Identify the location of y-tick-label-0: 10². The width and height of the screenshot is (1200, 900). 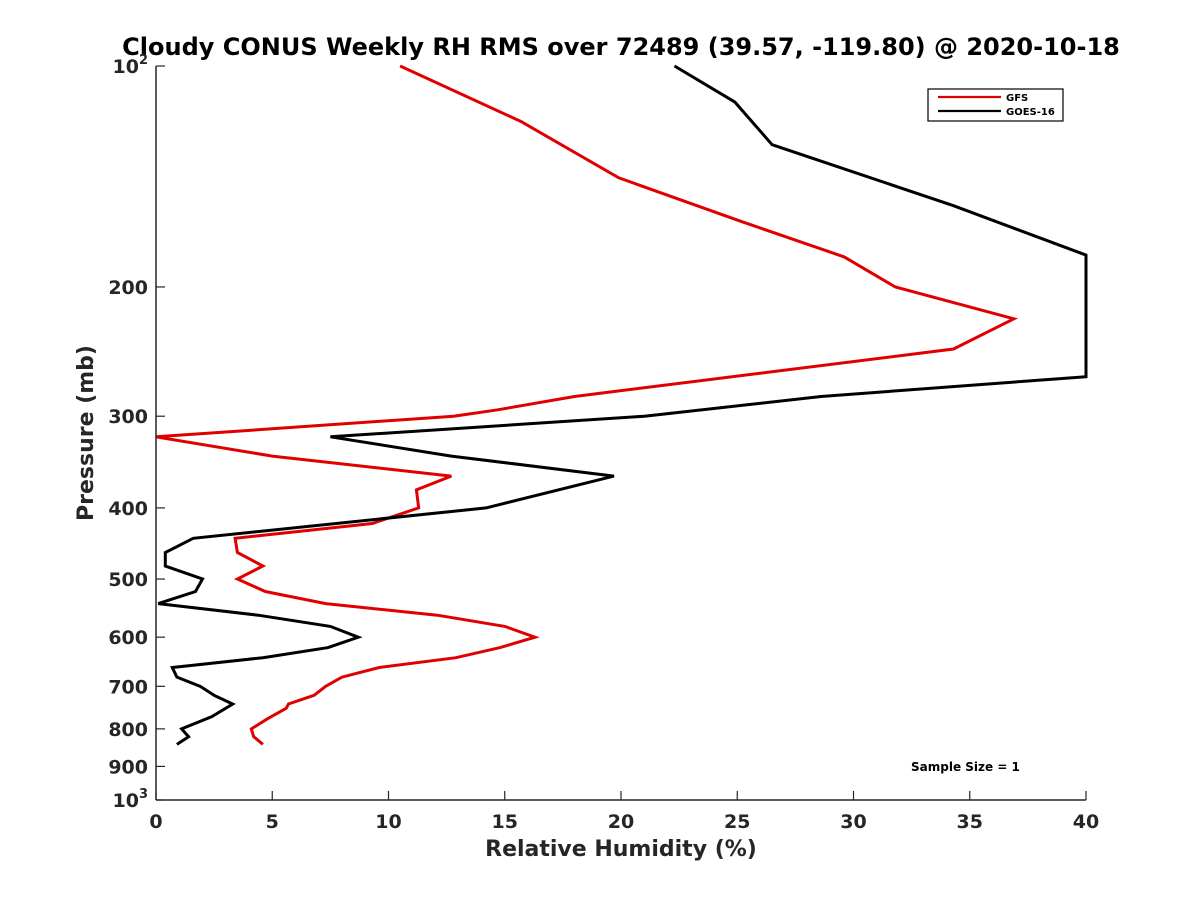
(131, 65).